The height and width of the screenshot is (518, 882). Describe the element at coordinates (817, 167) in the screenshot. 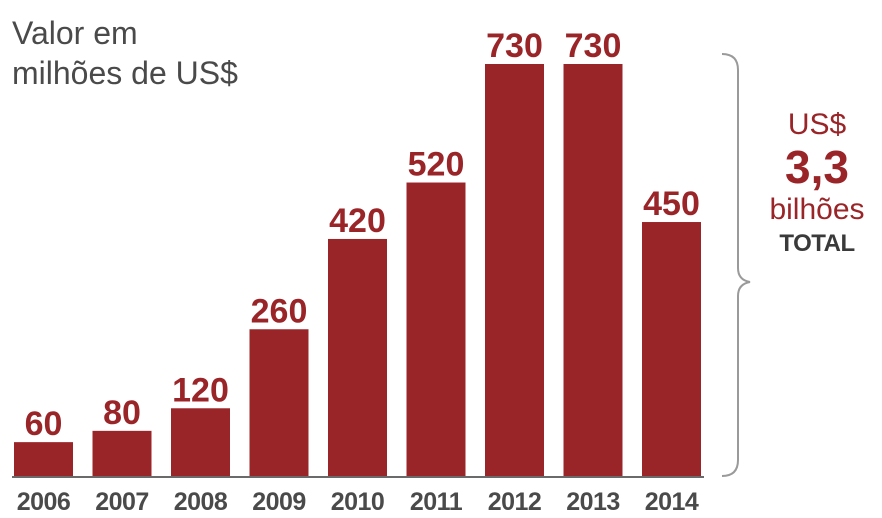

I see `total-value: 3,3` at that location.